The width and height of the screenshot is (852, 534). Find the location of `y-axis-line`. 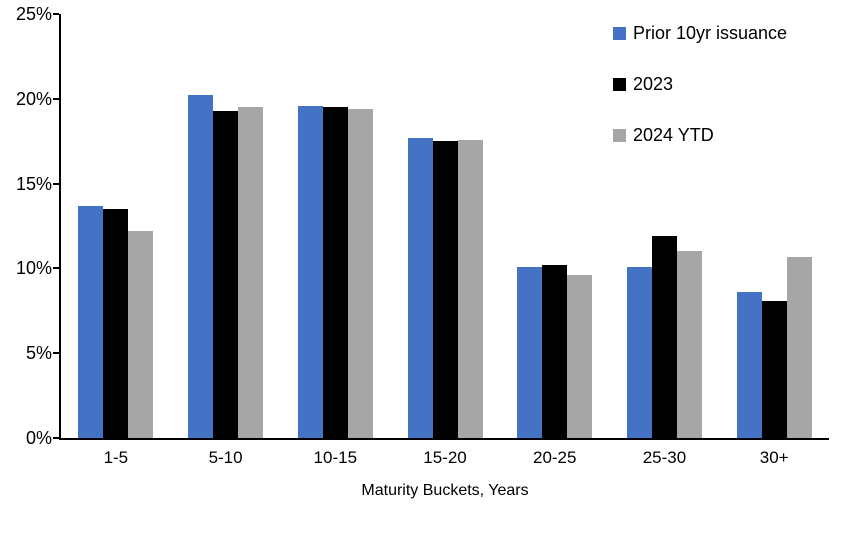

y-axis-line is located at coordinates (60, 227).